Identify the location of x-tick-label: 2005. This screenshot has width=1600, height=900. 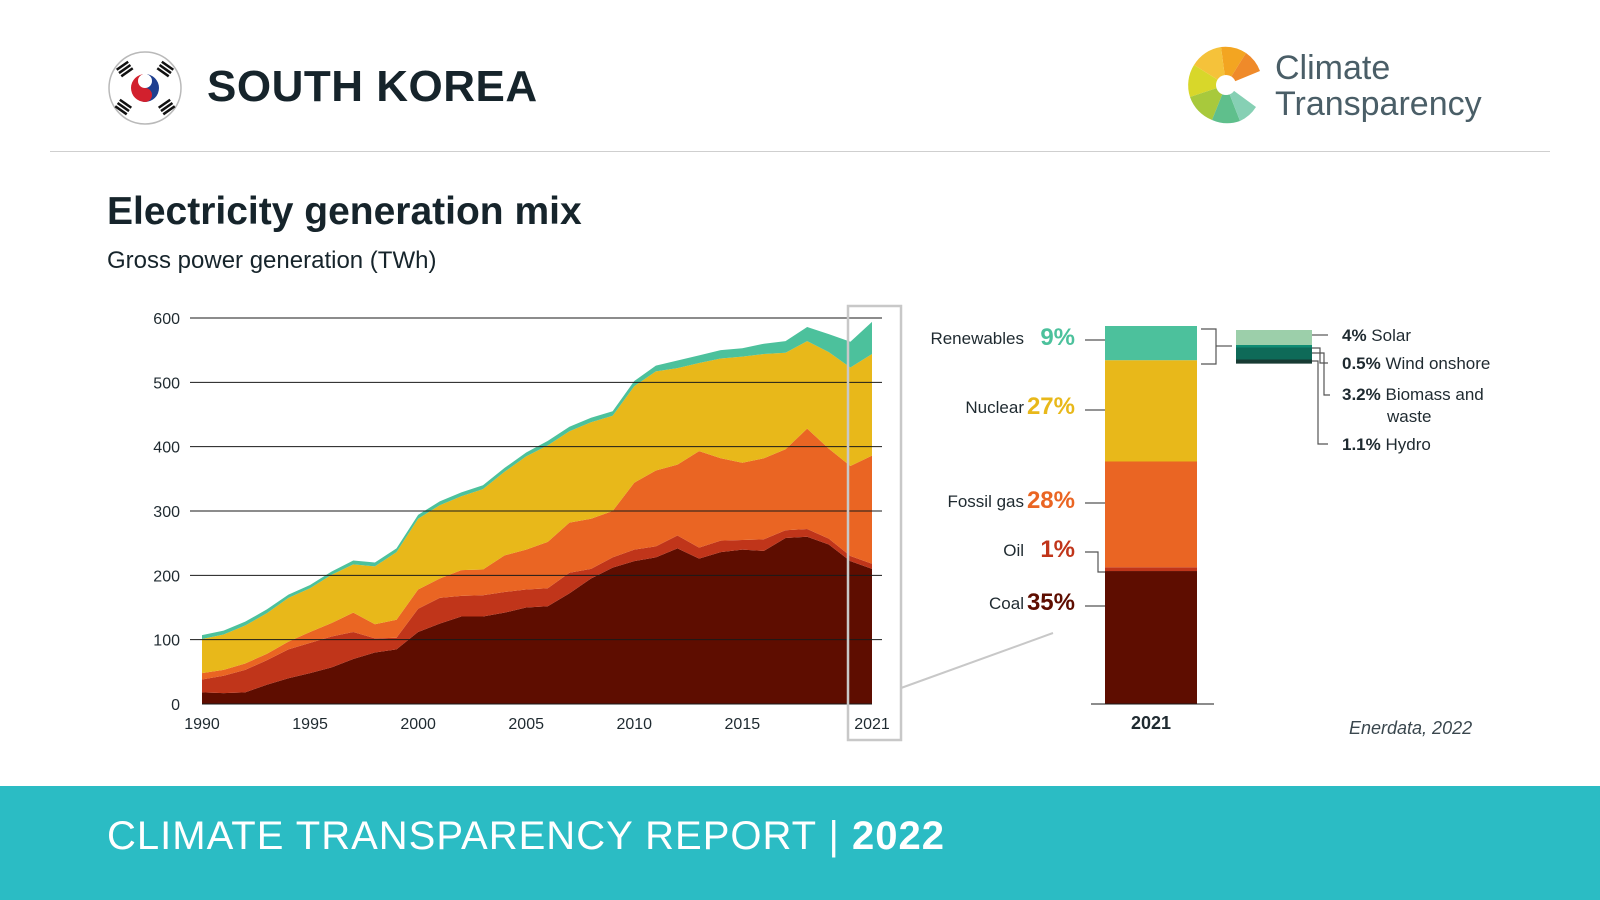
(526, 724).